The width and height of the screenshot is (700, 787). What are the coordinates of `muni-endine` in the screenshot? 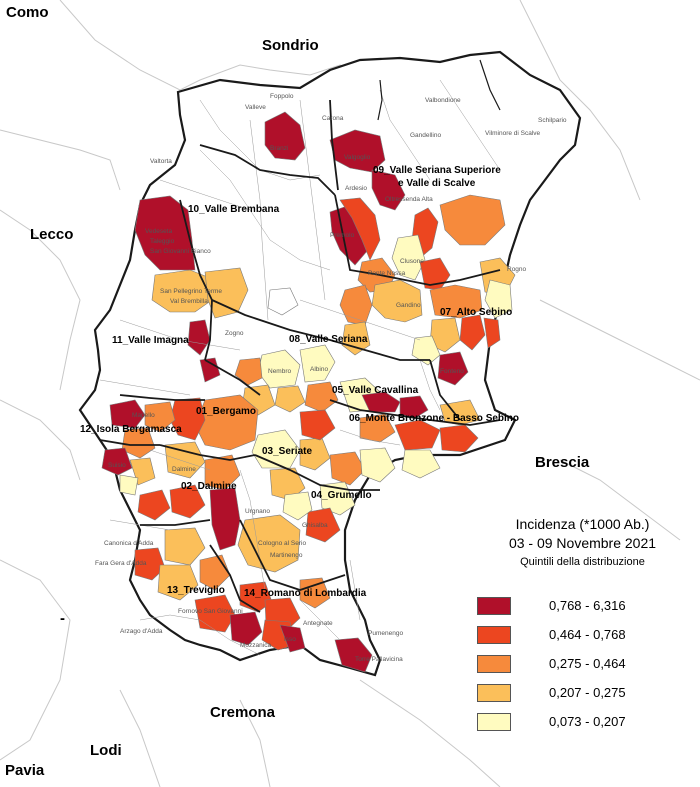 It's located at (426, 350).